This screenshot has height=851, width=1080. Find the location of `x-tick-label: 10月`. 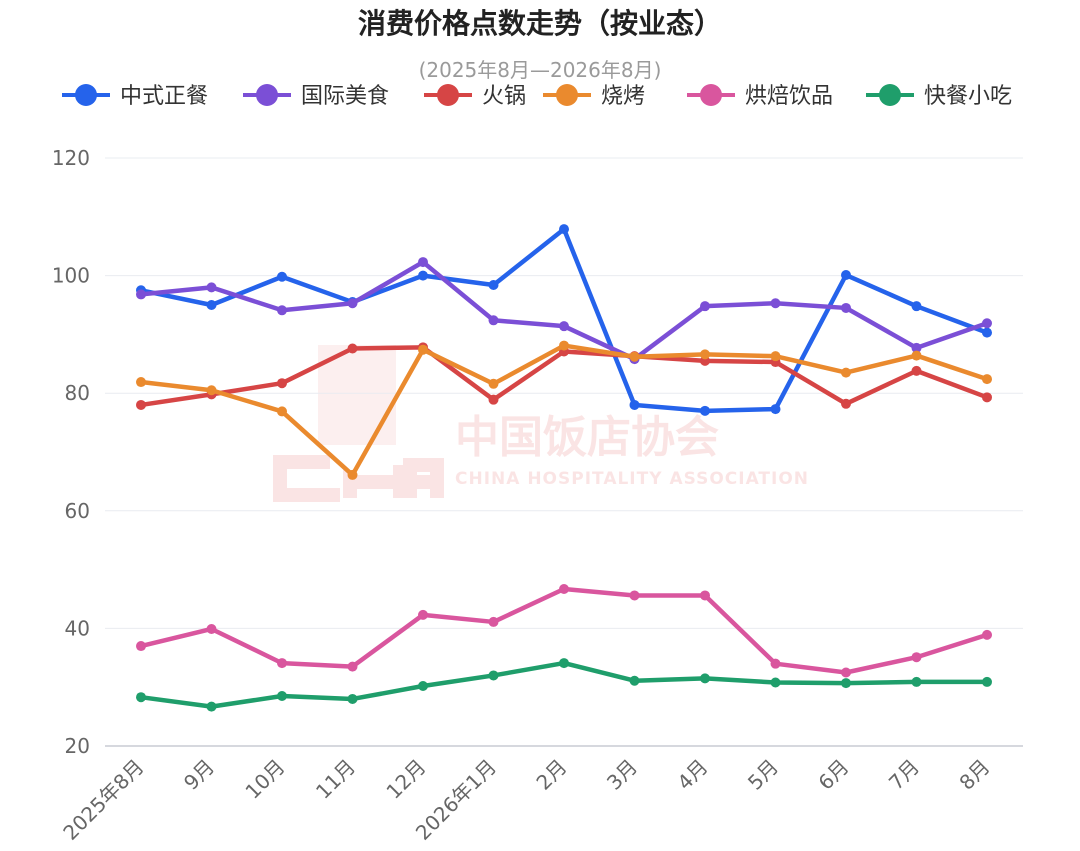

x-tick-label: 10月 is located at coordinates (264, 779).